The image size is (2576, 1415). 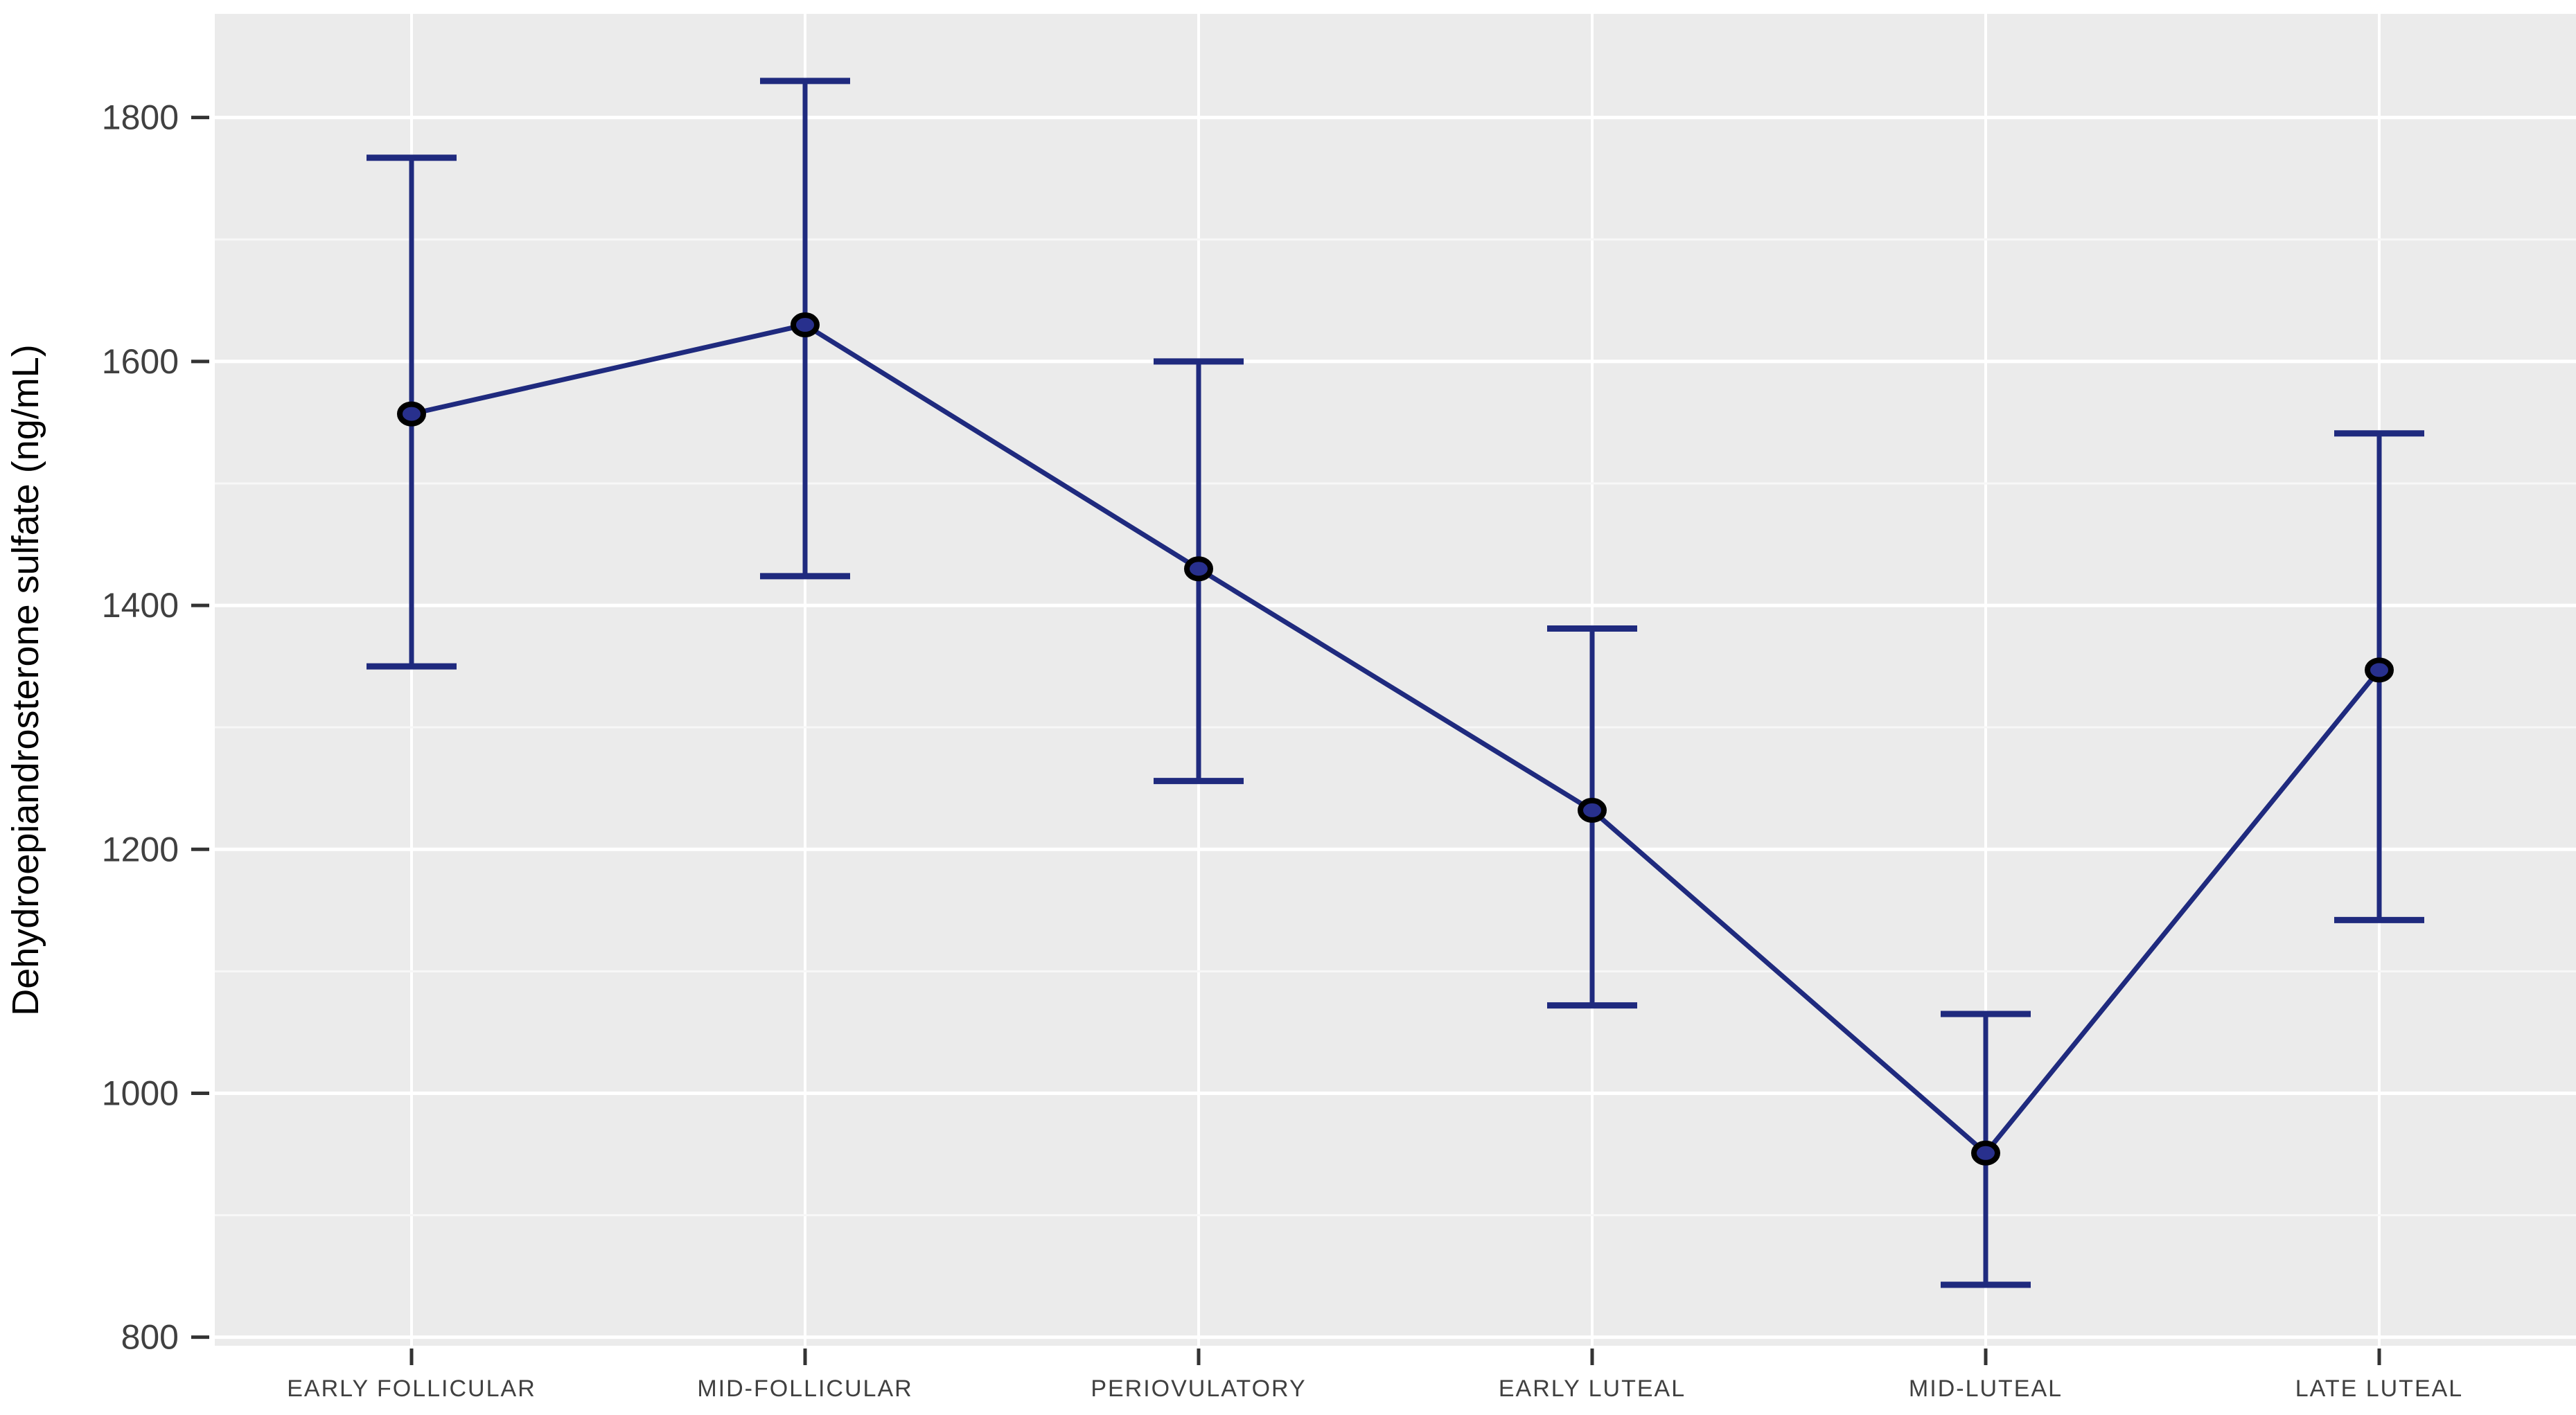 What do you see at coordinates (140, 727) in the screenshot?
I see `y-axis-tick-labels: 800 1000 1200 1400 1600 1800` at bounding box center [140, 727].